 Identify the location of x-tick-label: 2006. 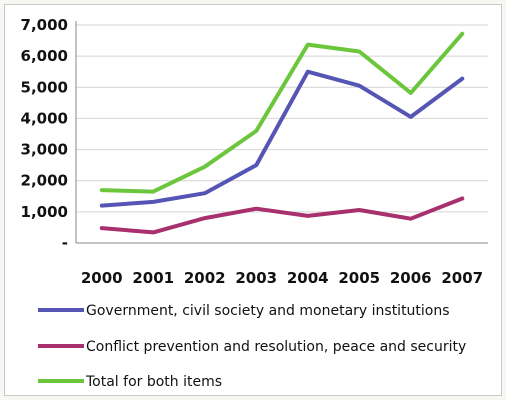
(411, 278).